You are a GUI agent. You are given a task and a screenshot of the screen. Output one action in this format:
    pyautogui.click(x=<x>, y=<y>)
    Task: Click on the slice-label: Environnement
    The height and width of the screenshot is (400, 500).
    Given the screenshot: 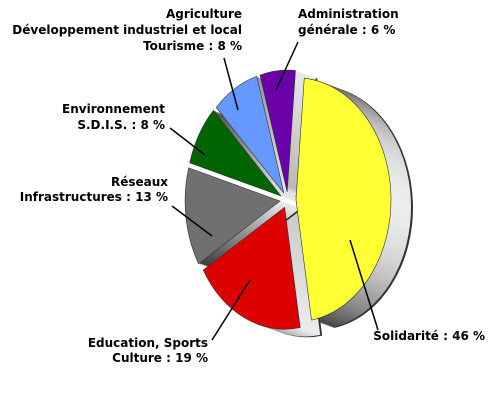 What is the action you would take?
    pyautogui.click(x=113, y=109)
    